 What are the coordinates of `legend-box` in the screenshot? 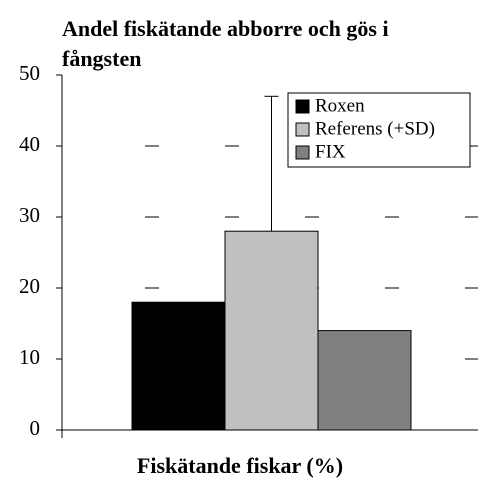 It's located at (379, 130).